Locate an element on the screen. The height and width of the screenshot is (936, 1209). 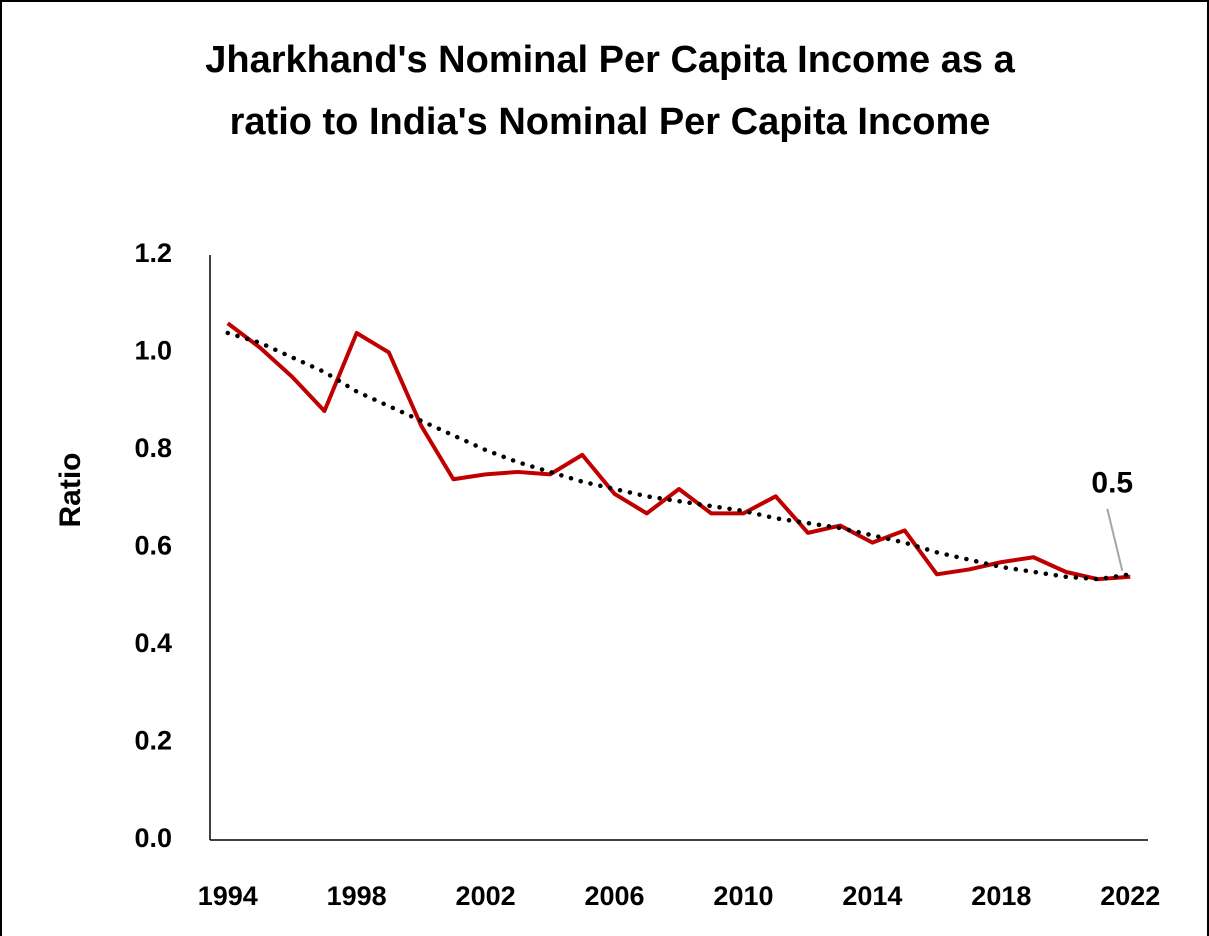
annotation: 0.5 is located at coordinates (1112, 483).